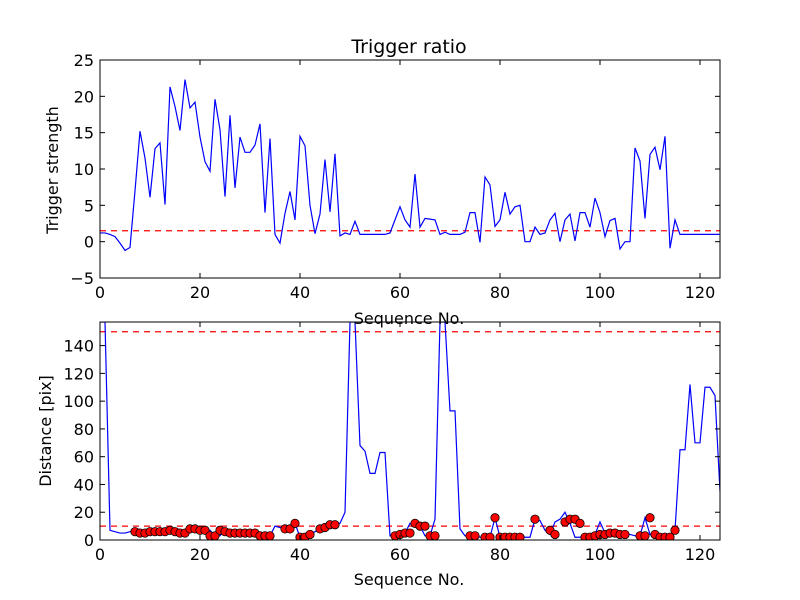 The width and height of the screenshot is (800, 600). Describe the element at coordinates (700, 554) in the screenshot. I see `bottom-x-tick-label: 120` at that location.